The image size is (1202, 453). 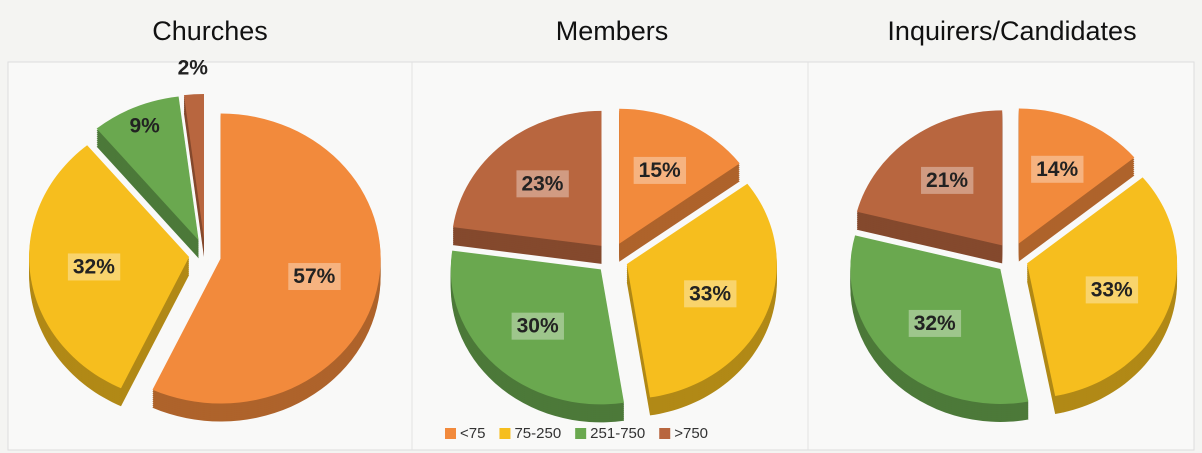 I want to click on value-label: 15%, so click(x=660, y=170).